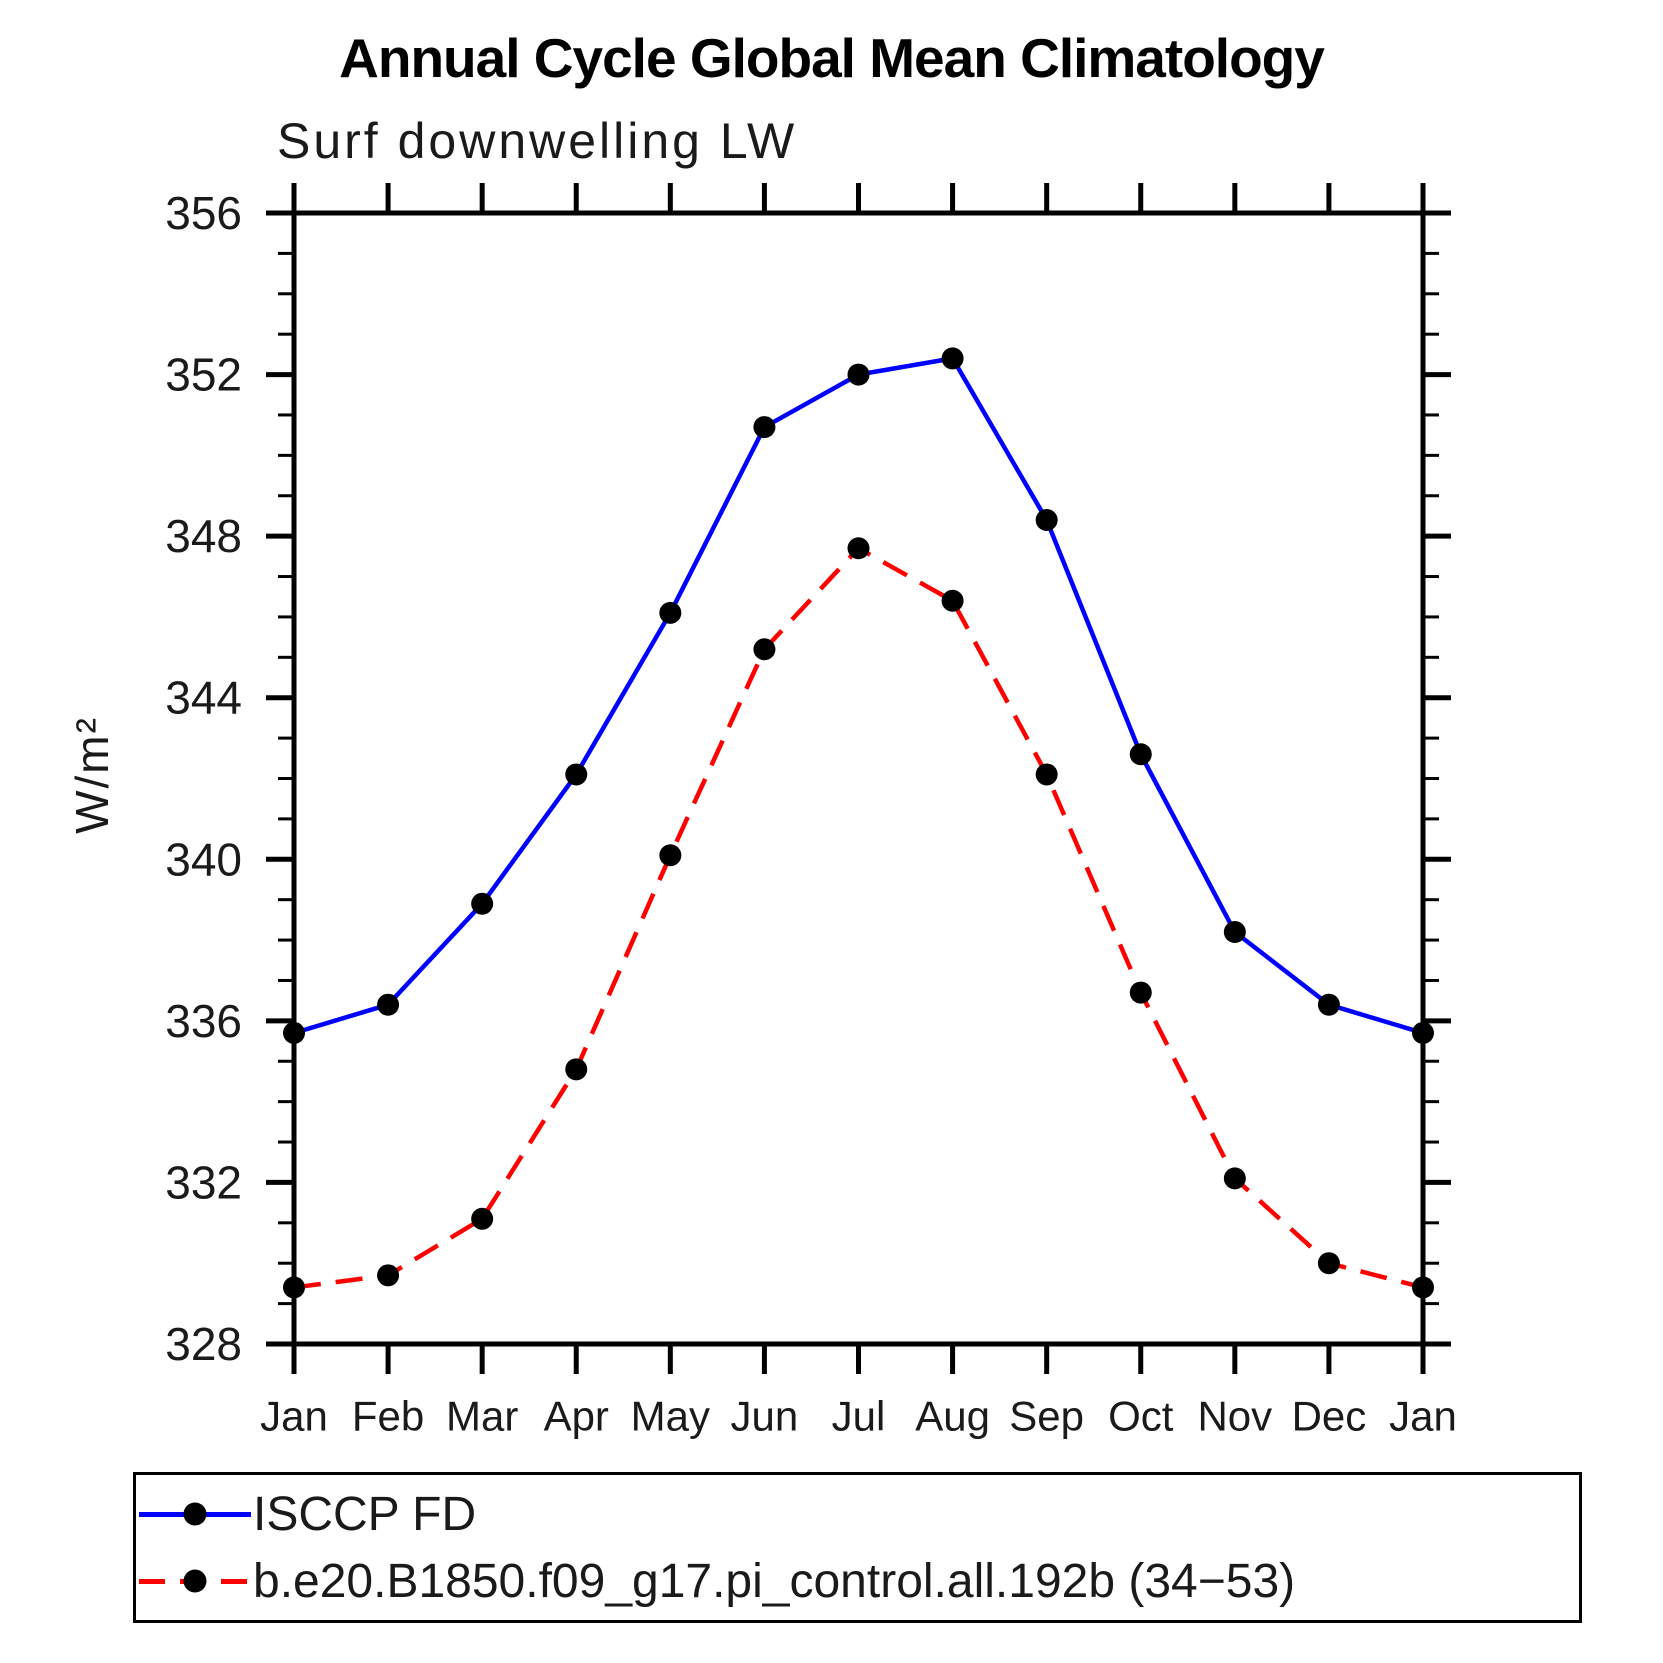 This screenshot has height=1663, width=1663. I want to click on legend-line-sample-solid, so click(195, 1514).